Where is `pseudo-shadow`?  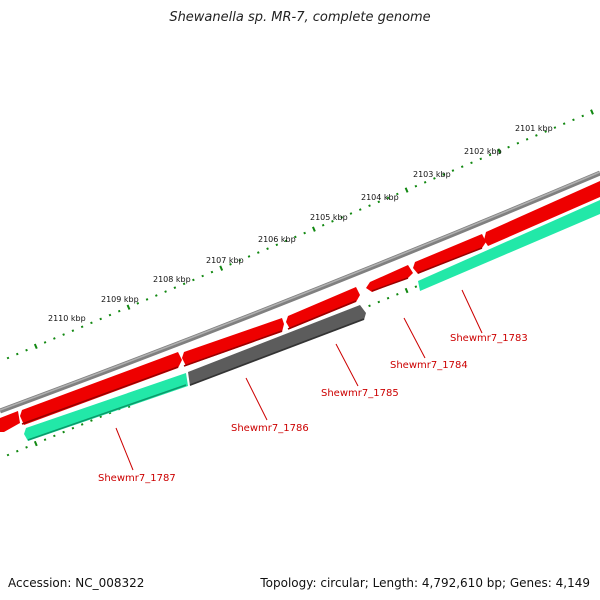
pseudo-shadow is located at coordinates (277, 352).